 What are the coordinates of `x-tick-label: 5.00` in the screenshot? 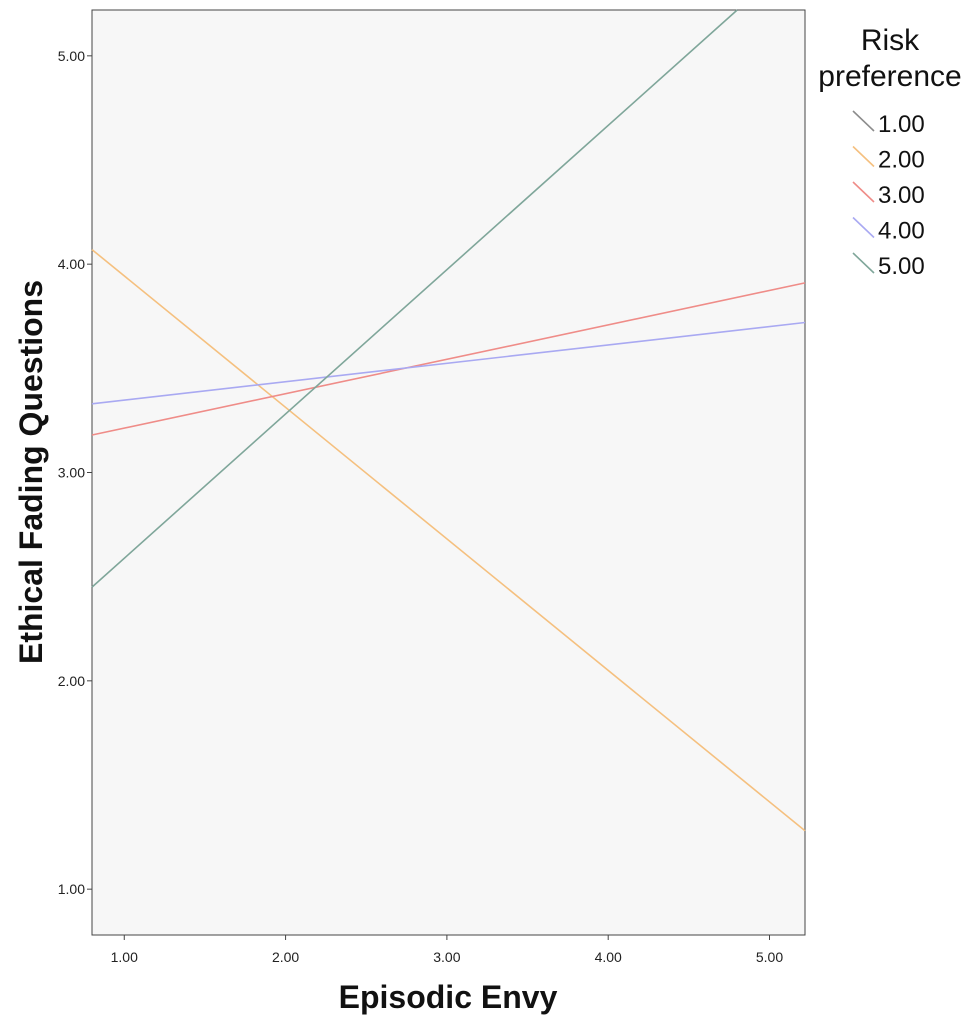 It's located at (769, 957).